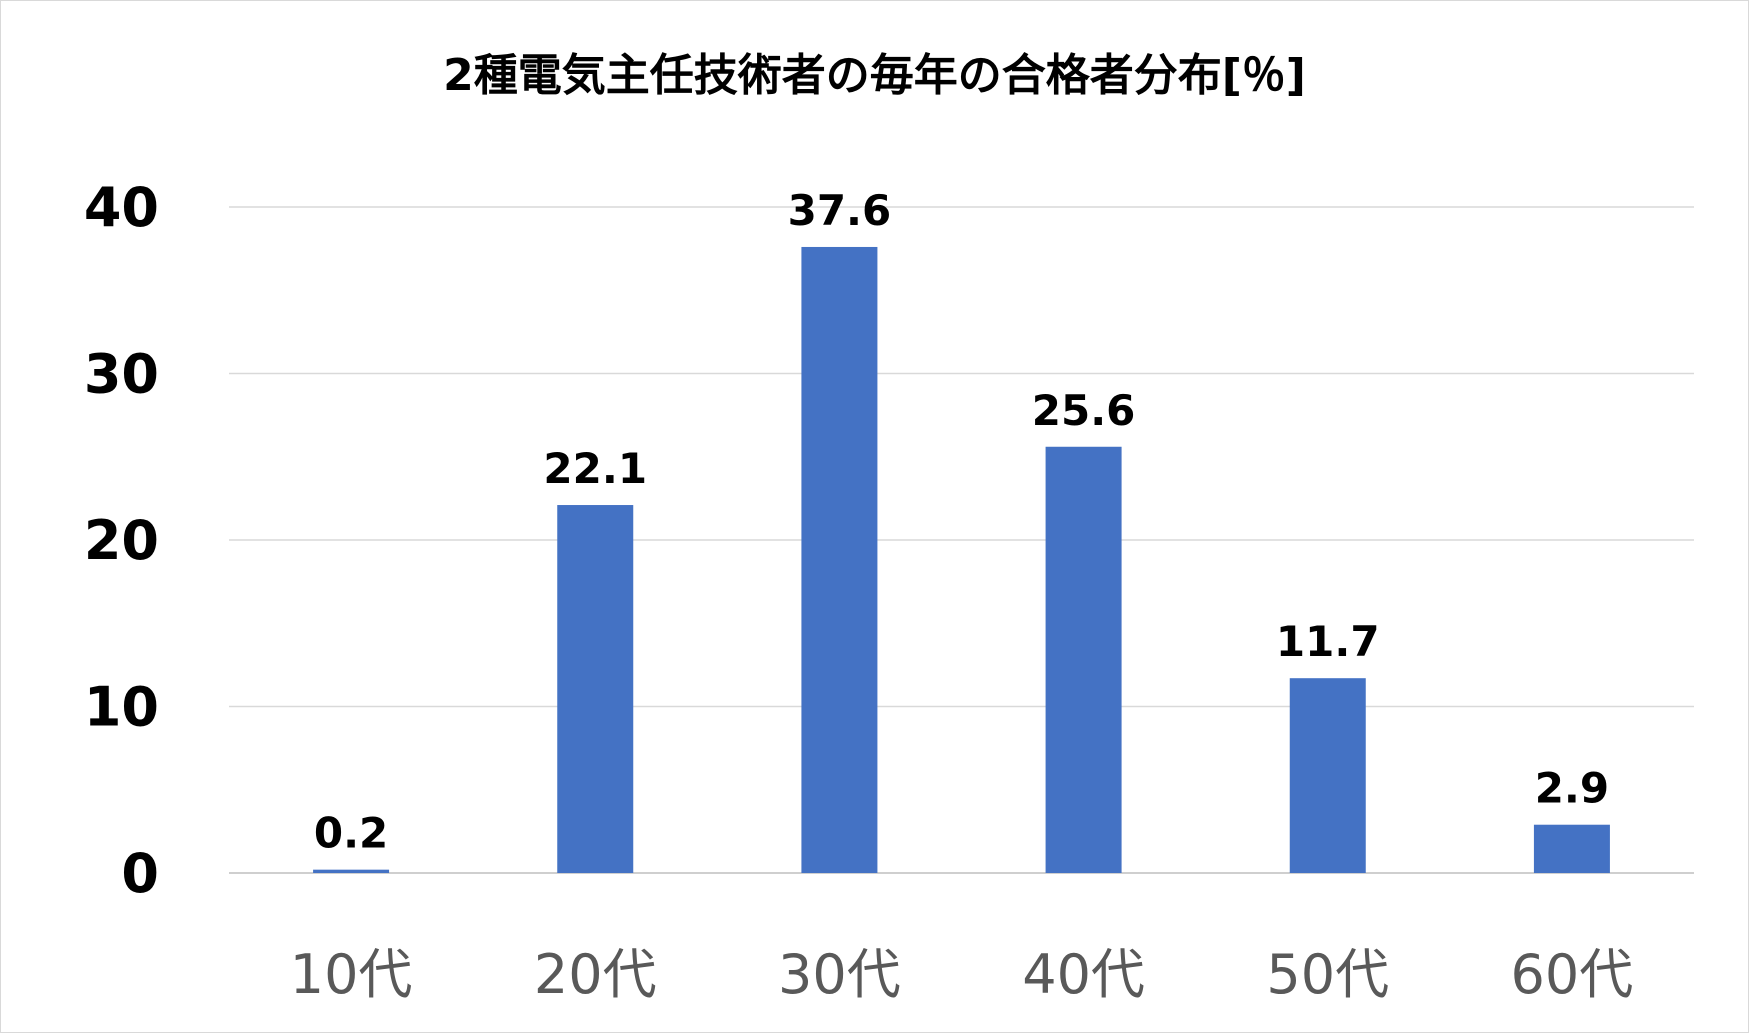 This screenshot has height=1033, width=1749. Describe the element at coordinates (121, 207) in the screenshot. I see `y-tick-label: 40` at that location.